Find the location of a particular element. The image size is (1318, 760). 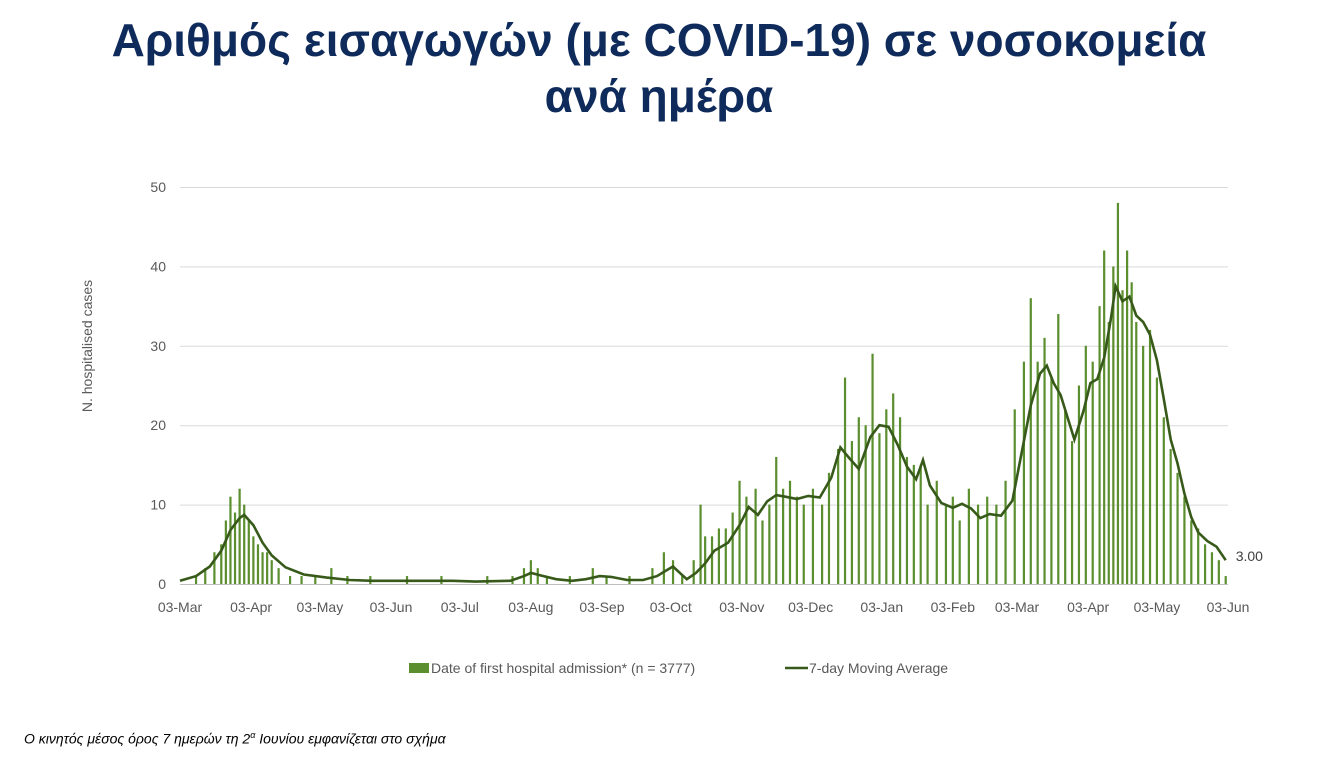

x-tick-label: 03-Jul is located at coordinates (460, 607).